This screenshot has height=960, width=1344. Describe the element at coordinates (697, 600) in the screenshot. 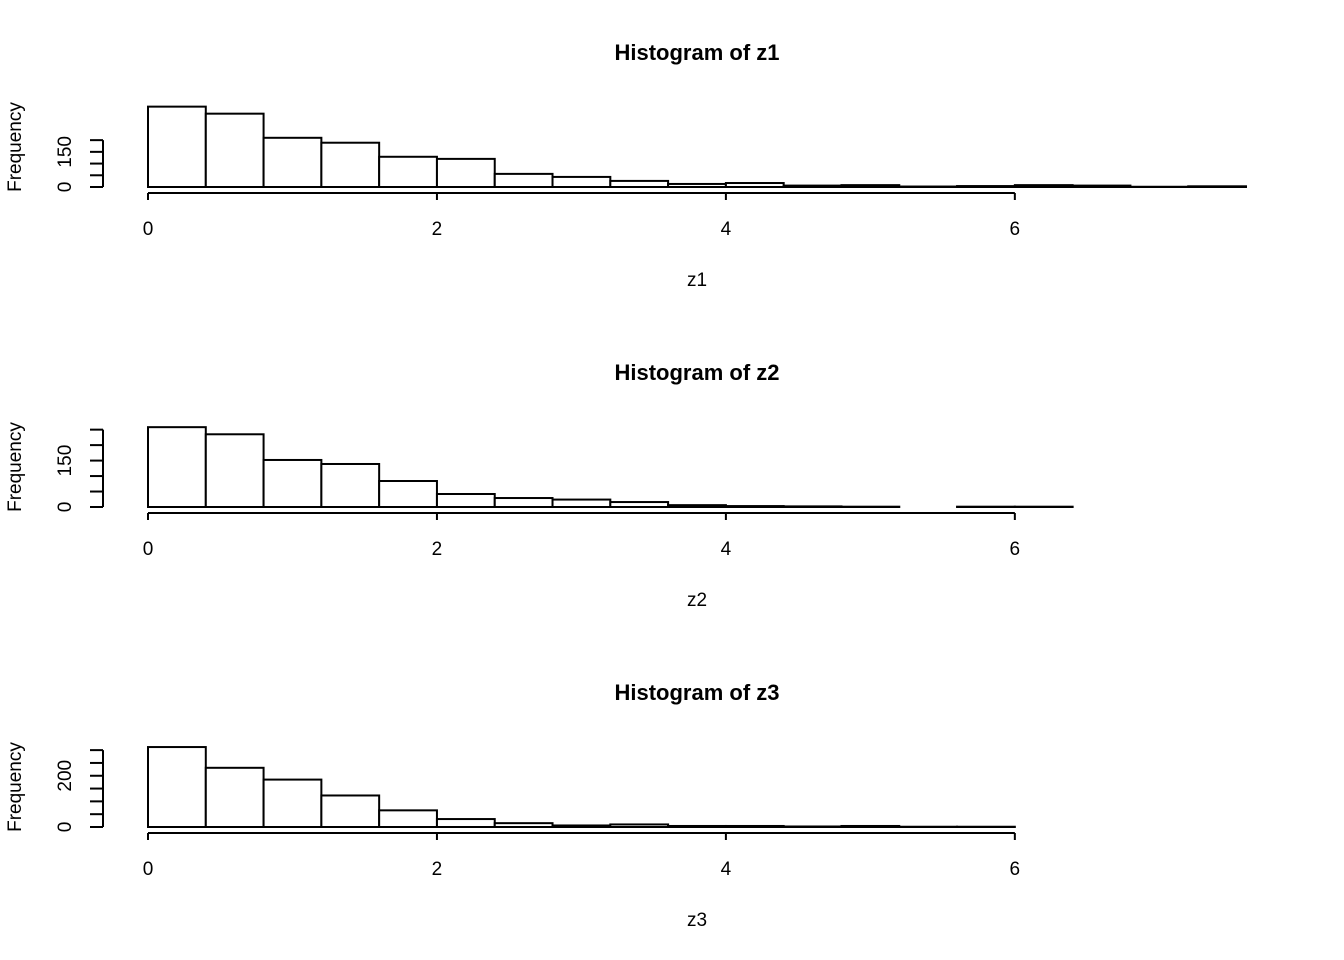

I see `x-axis-title: z2` at that location.